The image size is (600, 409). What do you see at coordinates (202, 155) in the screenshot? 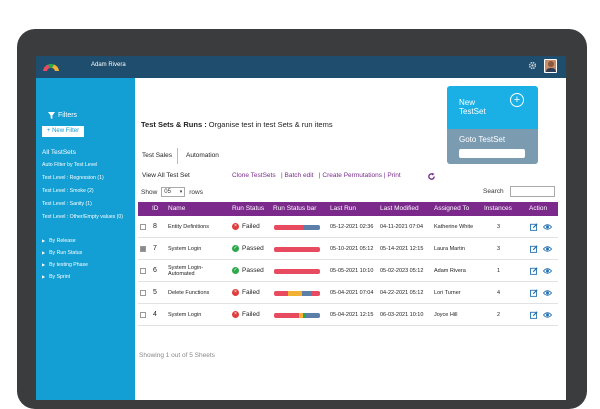
I see `tab-automation: Automation` at bounding box center [202, 155].